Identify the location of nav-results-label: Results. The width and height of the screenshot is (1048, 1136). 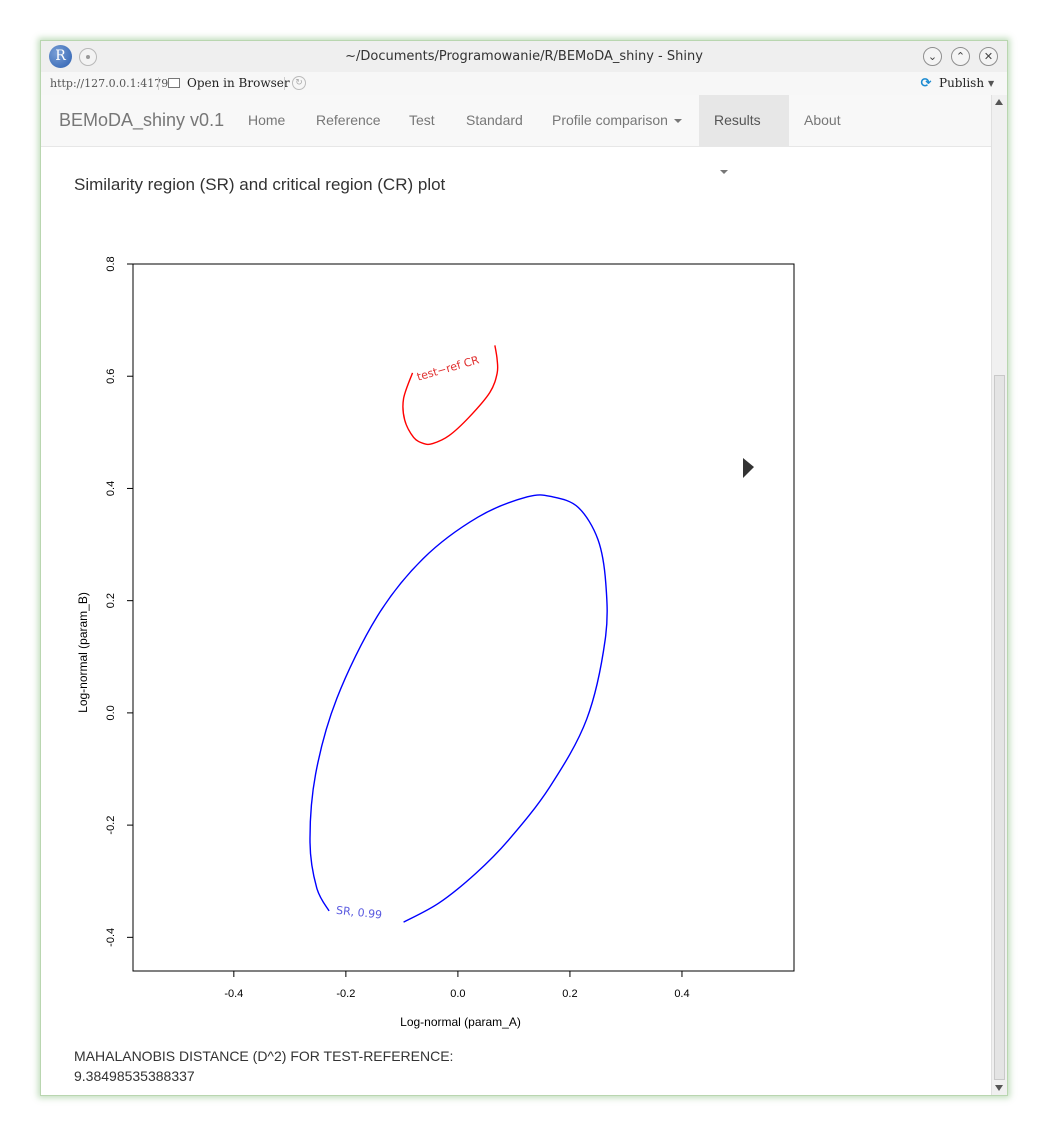
(737, 120).